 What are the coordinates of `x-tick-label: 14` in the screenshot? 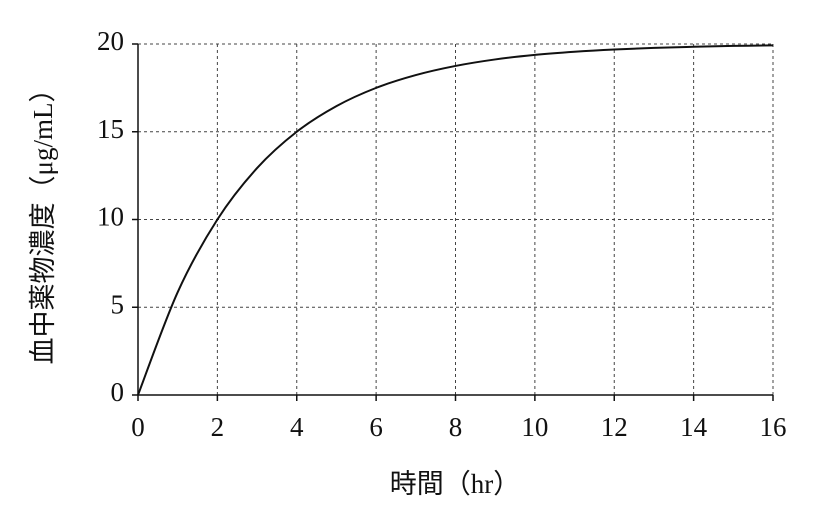 It's located at (694, 427).